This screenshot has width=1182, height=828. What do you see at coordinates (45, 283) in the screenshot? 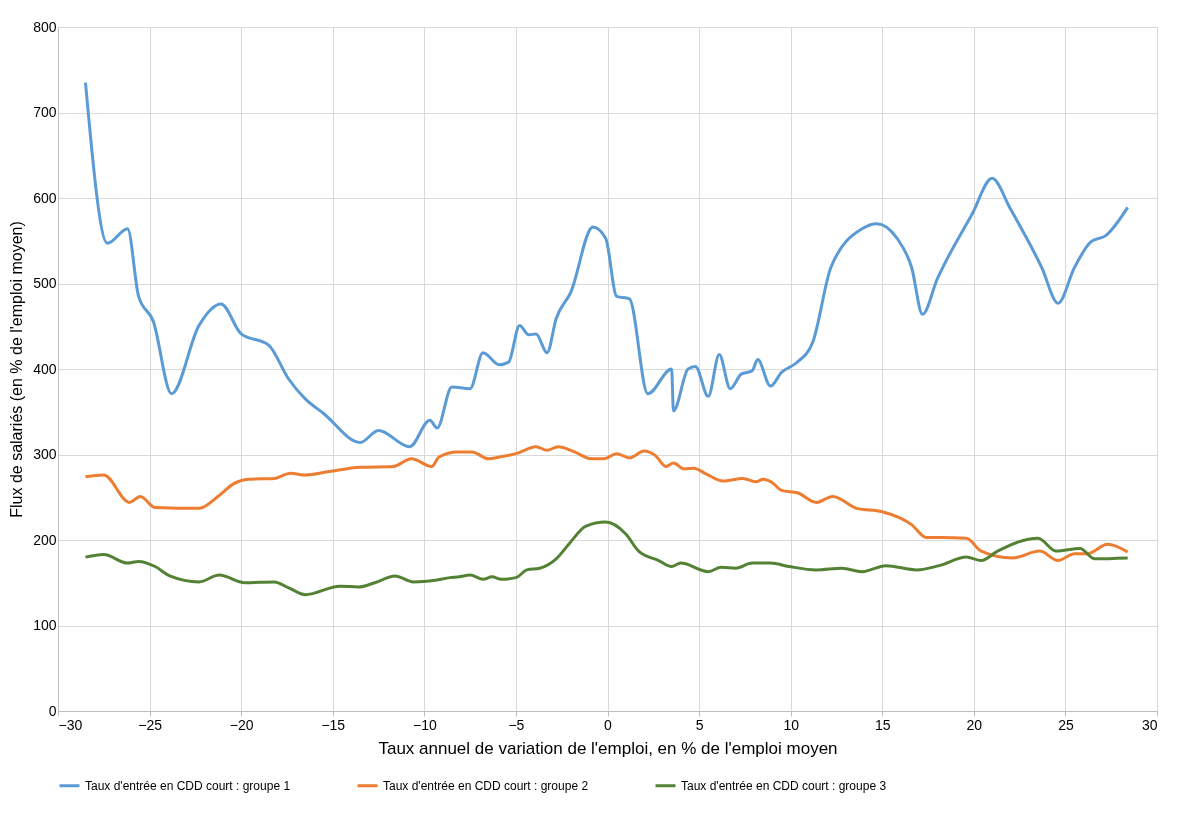
I see `y-tick-label: 500` at bounding box center [45, 283].